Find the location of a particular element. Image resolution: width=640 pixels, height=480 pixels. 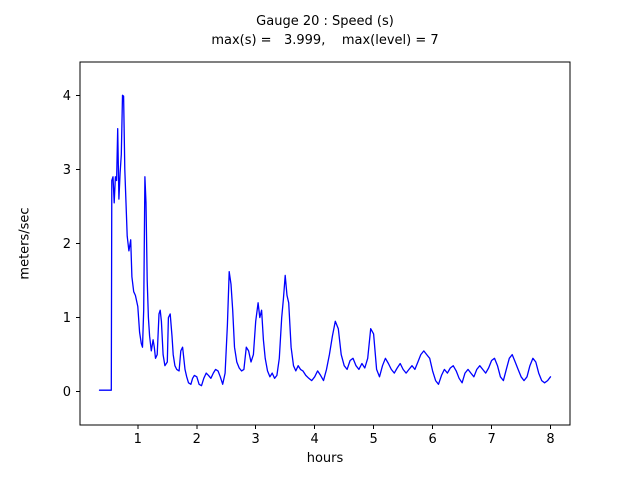

y-tick-label: 2 is located at coordinates (67, 244).